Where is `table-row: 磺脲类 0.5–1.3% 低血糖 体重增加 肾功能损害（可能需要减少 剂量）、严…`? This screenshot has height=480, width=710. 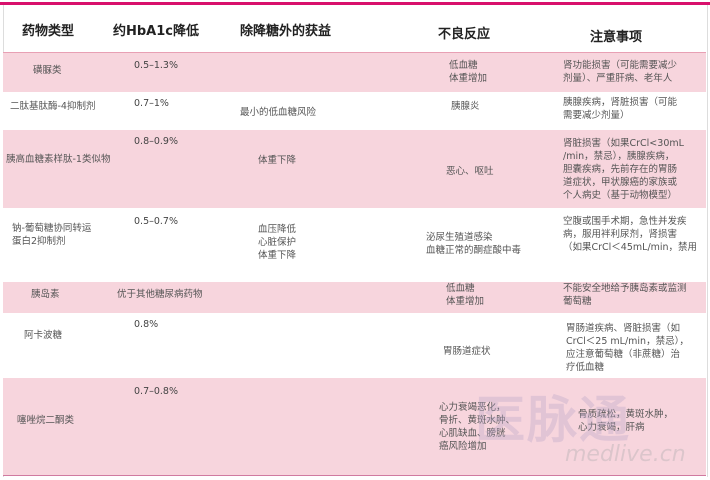
table-row: 磺脲类 0.5–1.3% 低血糖 体重增加 肾功能损害（可能需要减少 剂量）、严… is located at coordinates (354, 72).